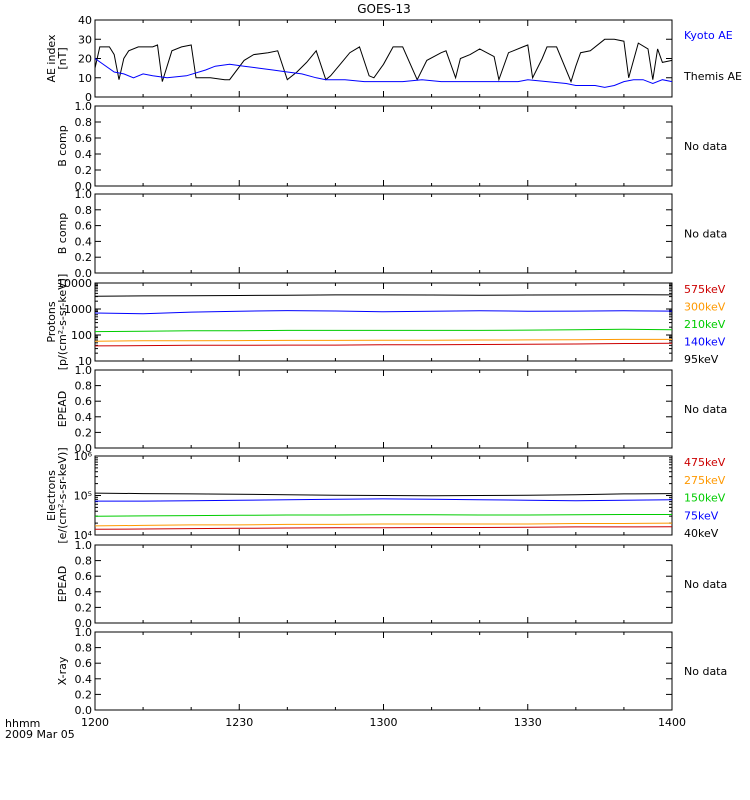  Describe the element at coordinates (705, 307) in the screenshot. I see `legend-item: 300keV` at that location.